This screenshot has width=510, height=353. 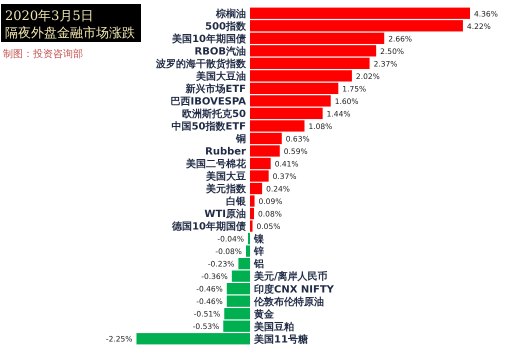 I want to click on y-tick-label: 锌, so click(x=258, y=252).